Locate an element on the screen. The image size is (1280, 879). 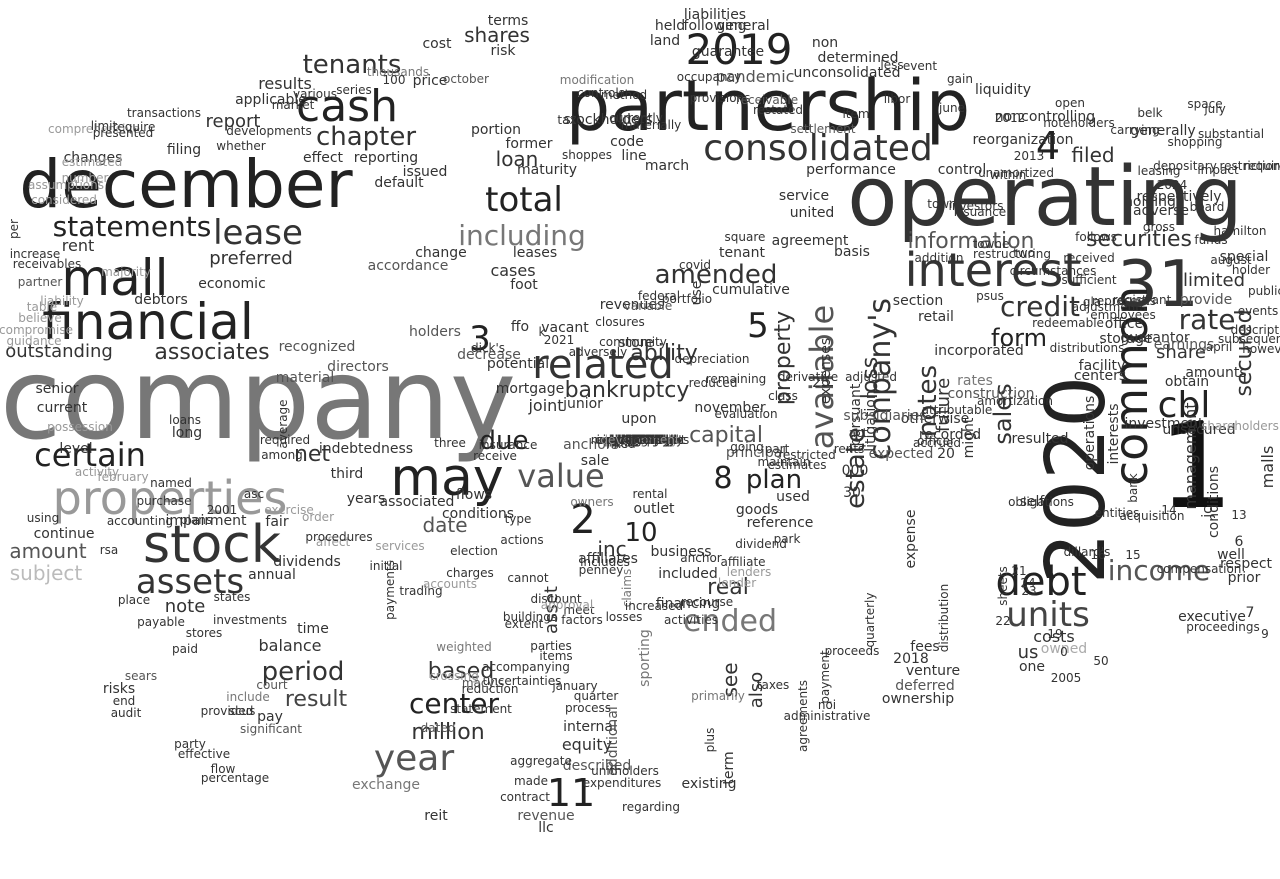
cloud-word: preferred is located at coordinates (251, 258).